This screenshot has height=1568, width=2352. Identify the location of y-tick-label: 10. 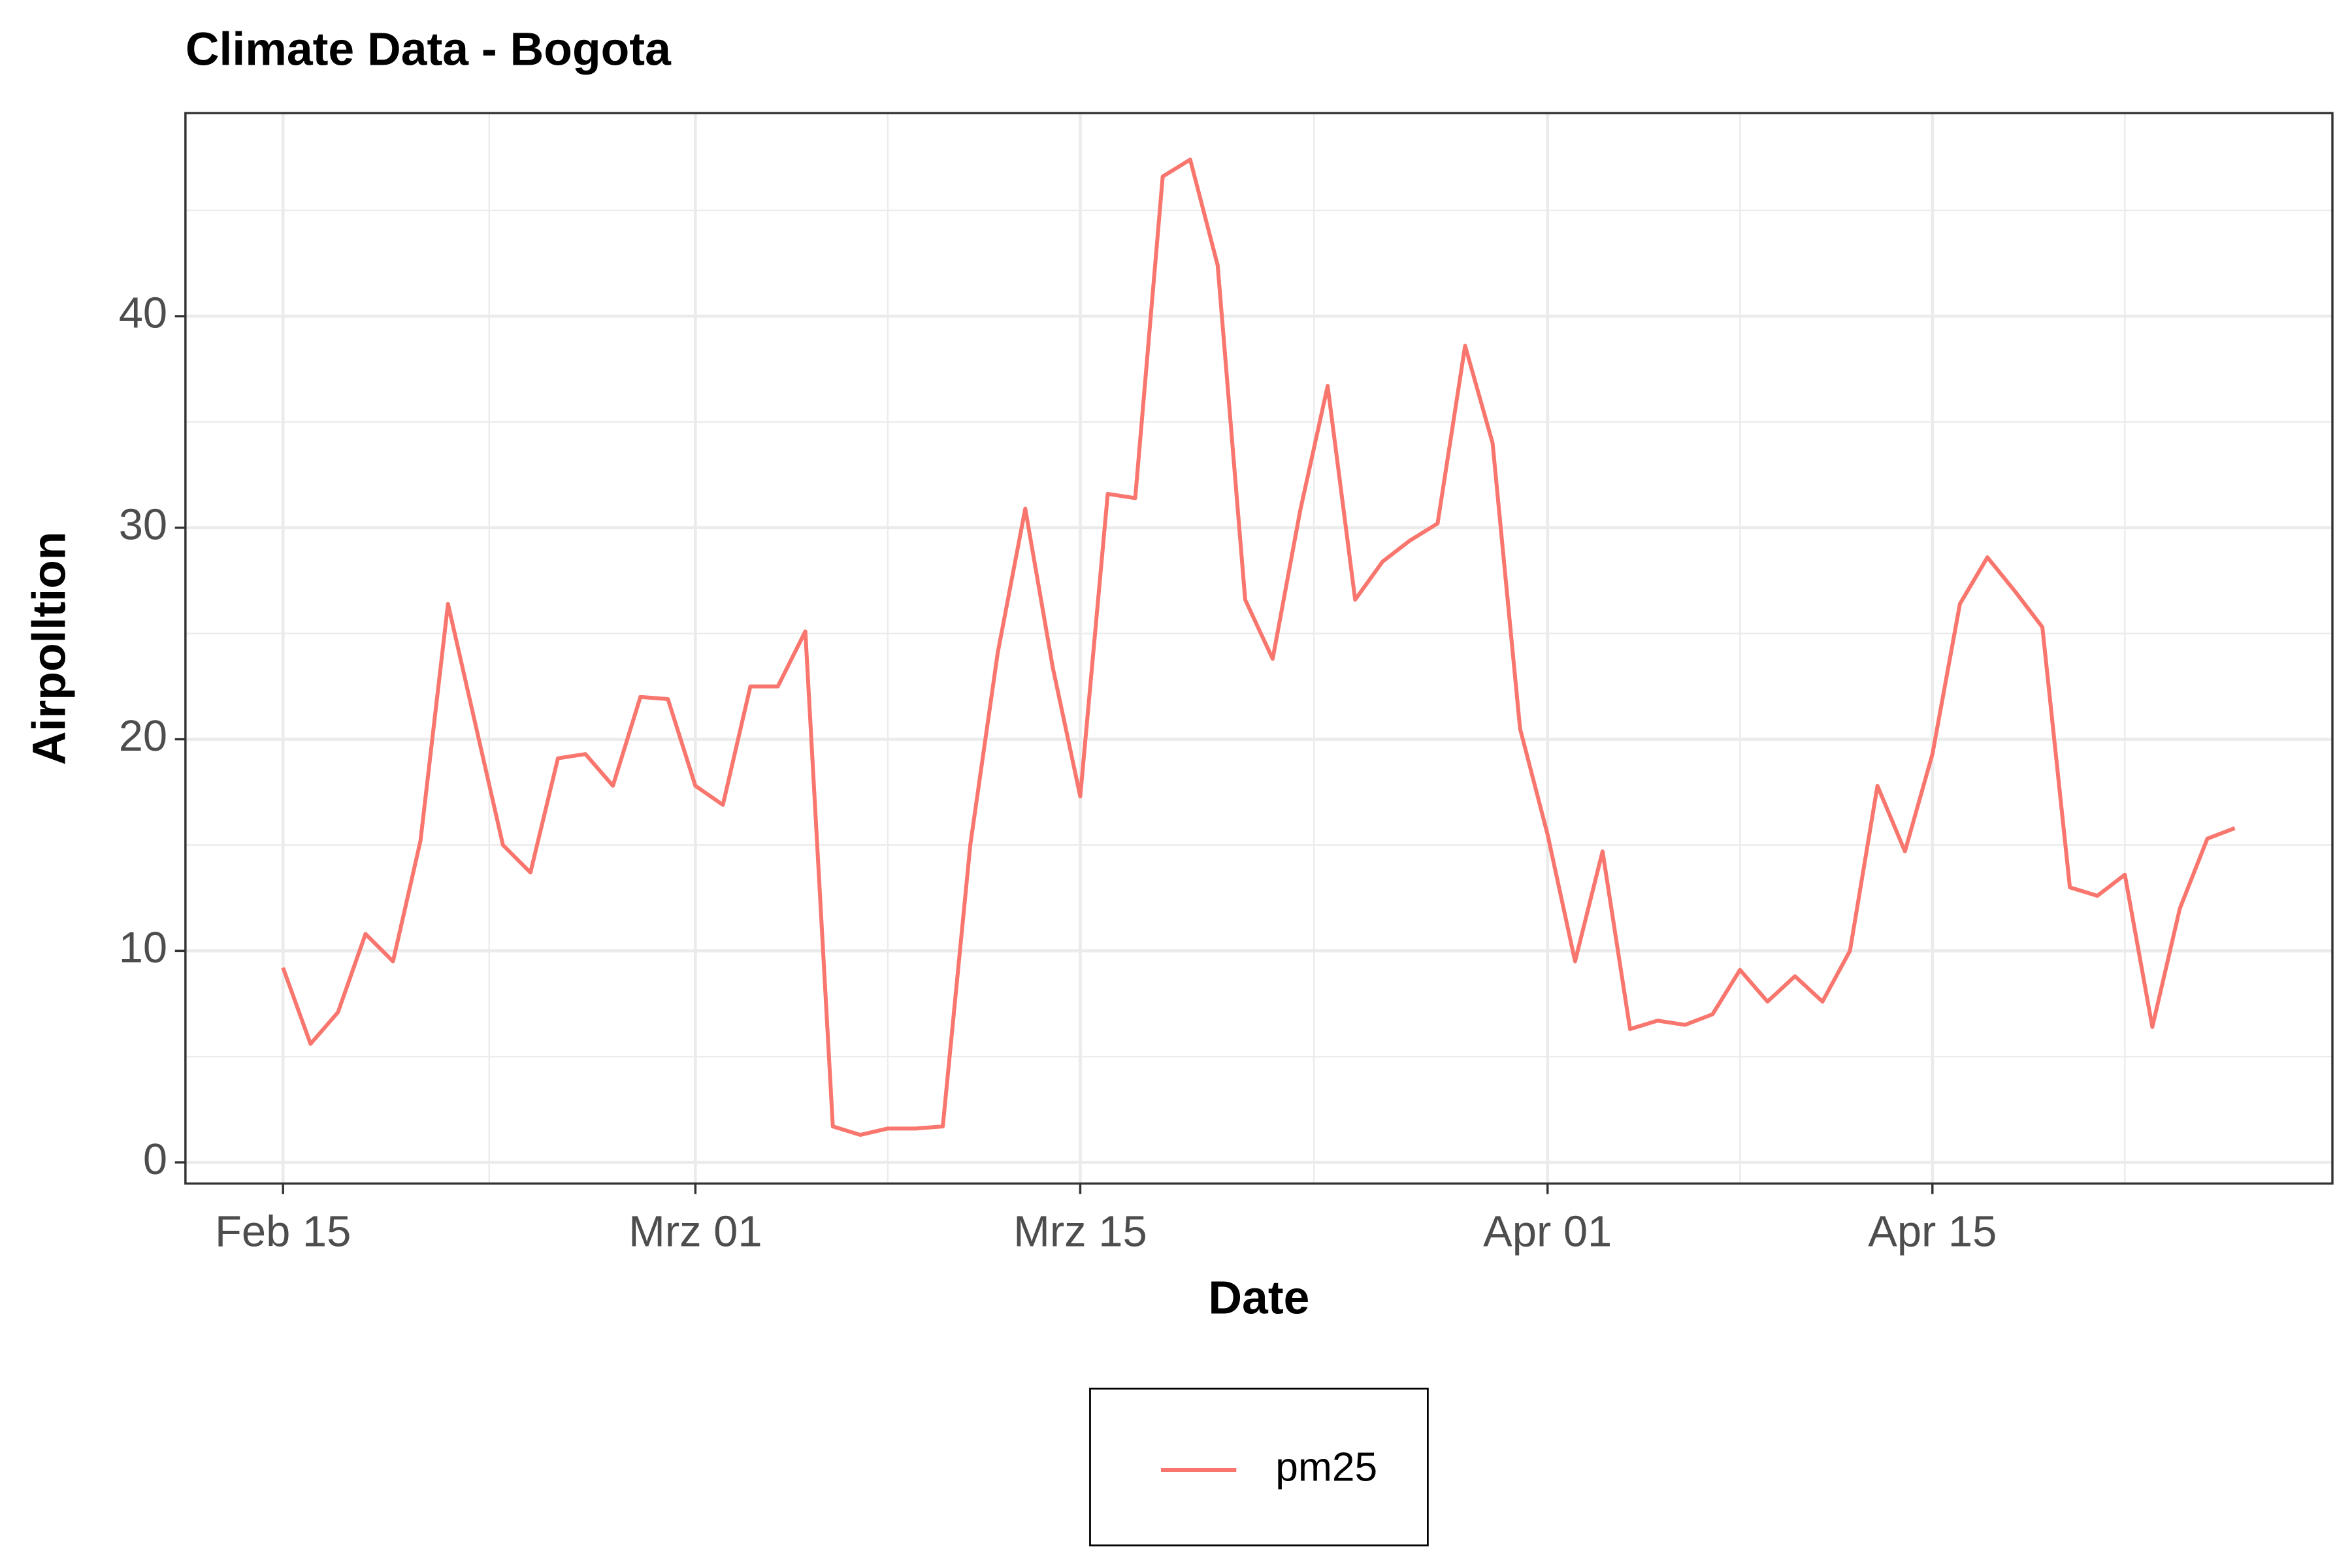
(143, 947).